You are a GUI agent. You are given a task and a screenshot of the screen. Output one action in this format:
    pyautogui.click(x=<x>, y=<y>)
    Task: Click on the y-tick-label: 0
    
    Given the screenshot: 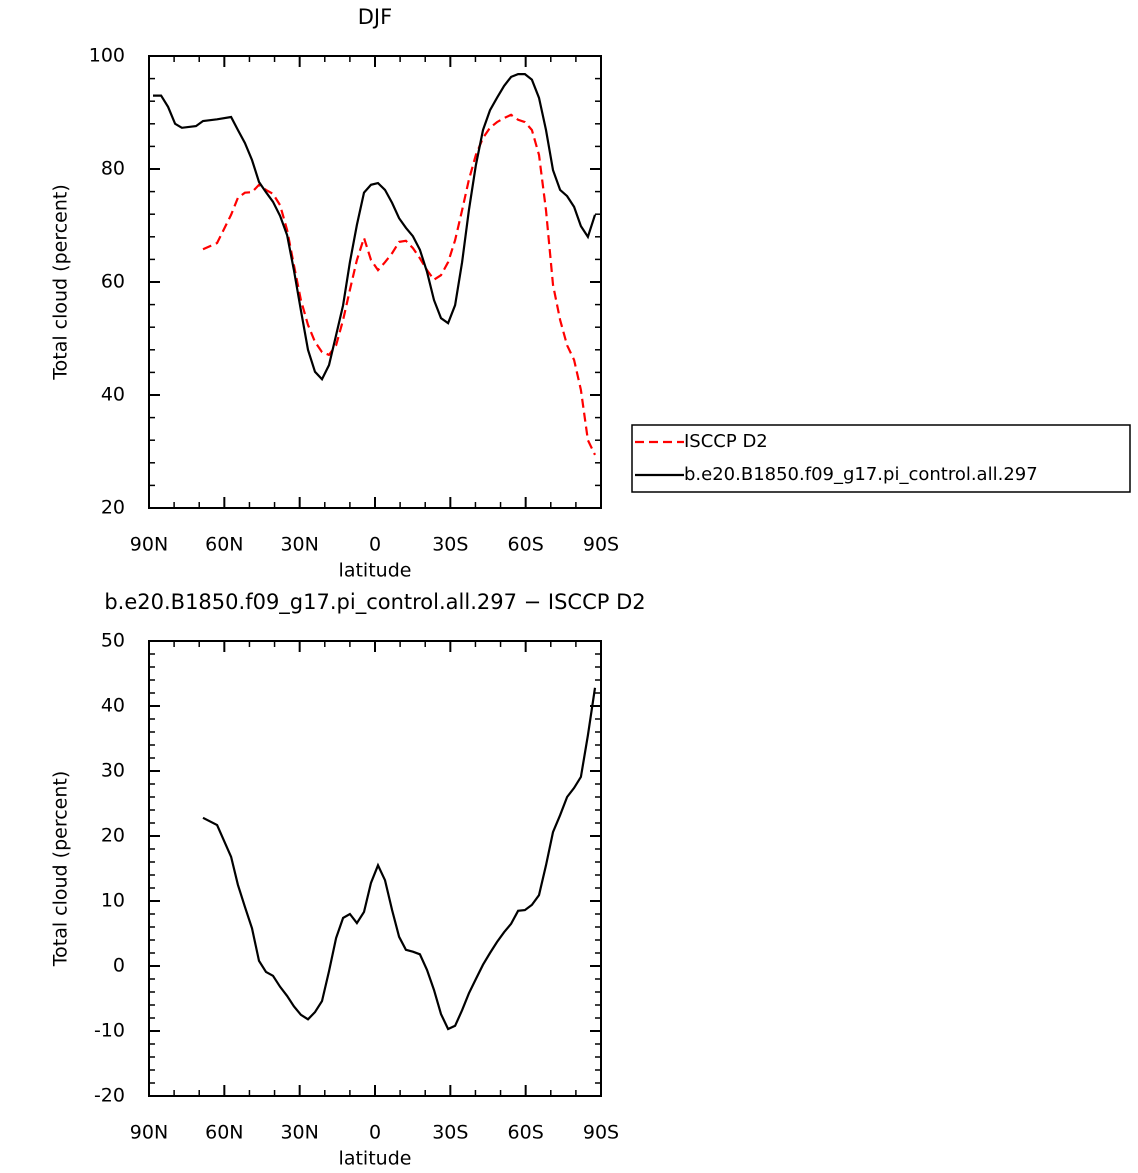 What is the action you would take?
    pyautogui.click(x=119, y=966)
    